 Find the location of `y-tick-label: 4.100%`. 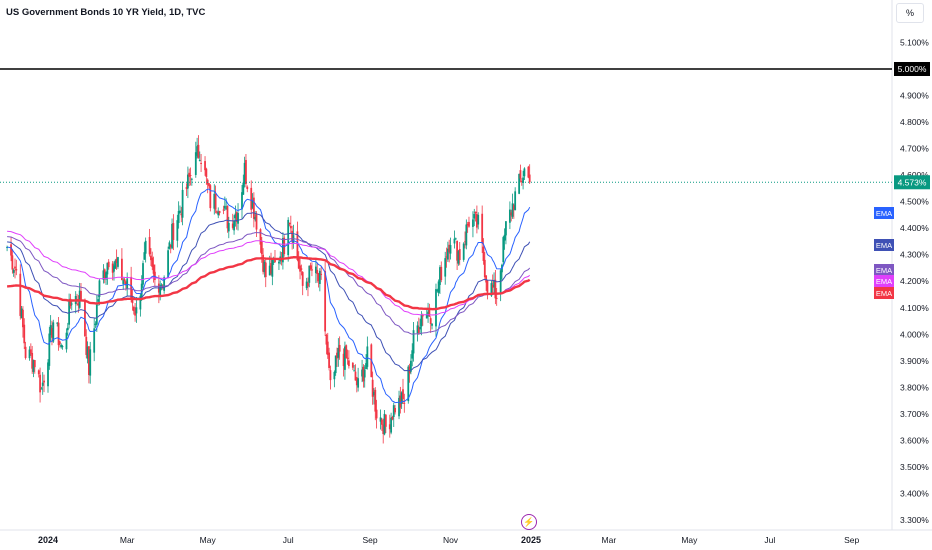

y-tick-label: 4.100% is located at coordinates (914, 308).